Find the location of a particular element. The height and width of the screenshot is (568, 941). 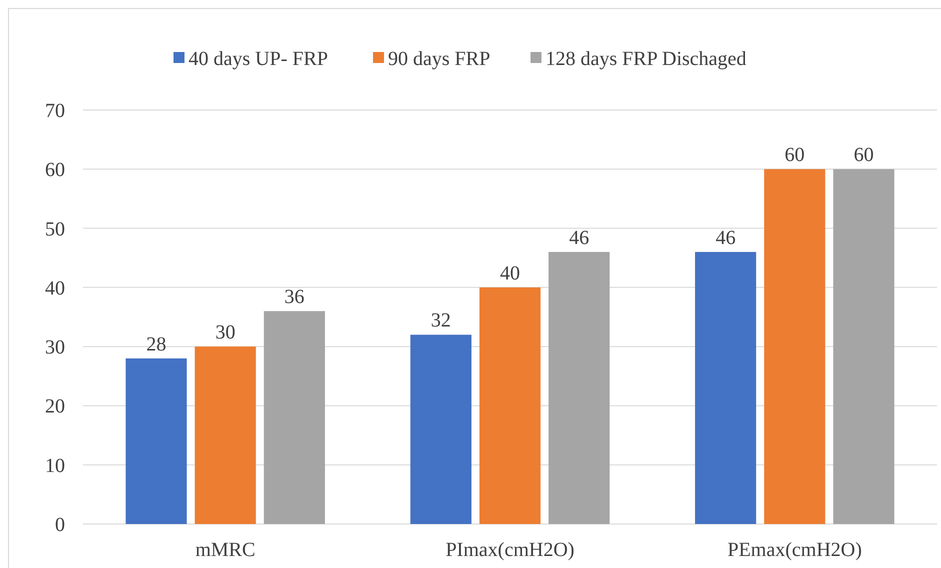

legend-label: 128 days FRP Dischaged is located at coordinates (646, 59).